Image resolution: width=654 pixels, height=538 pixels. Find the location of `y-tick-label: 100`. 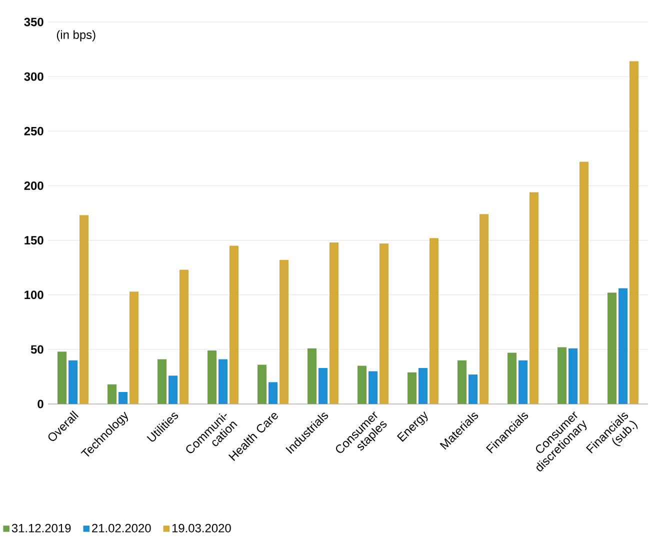

y-tick-label: 100 is located at coordinates (34, 295).